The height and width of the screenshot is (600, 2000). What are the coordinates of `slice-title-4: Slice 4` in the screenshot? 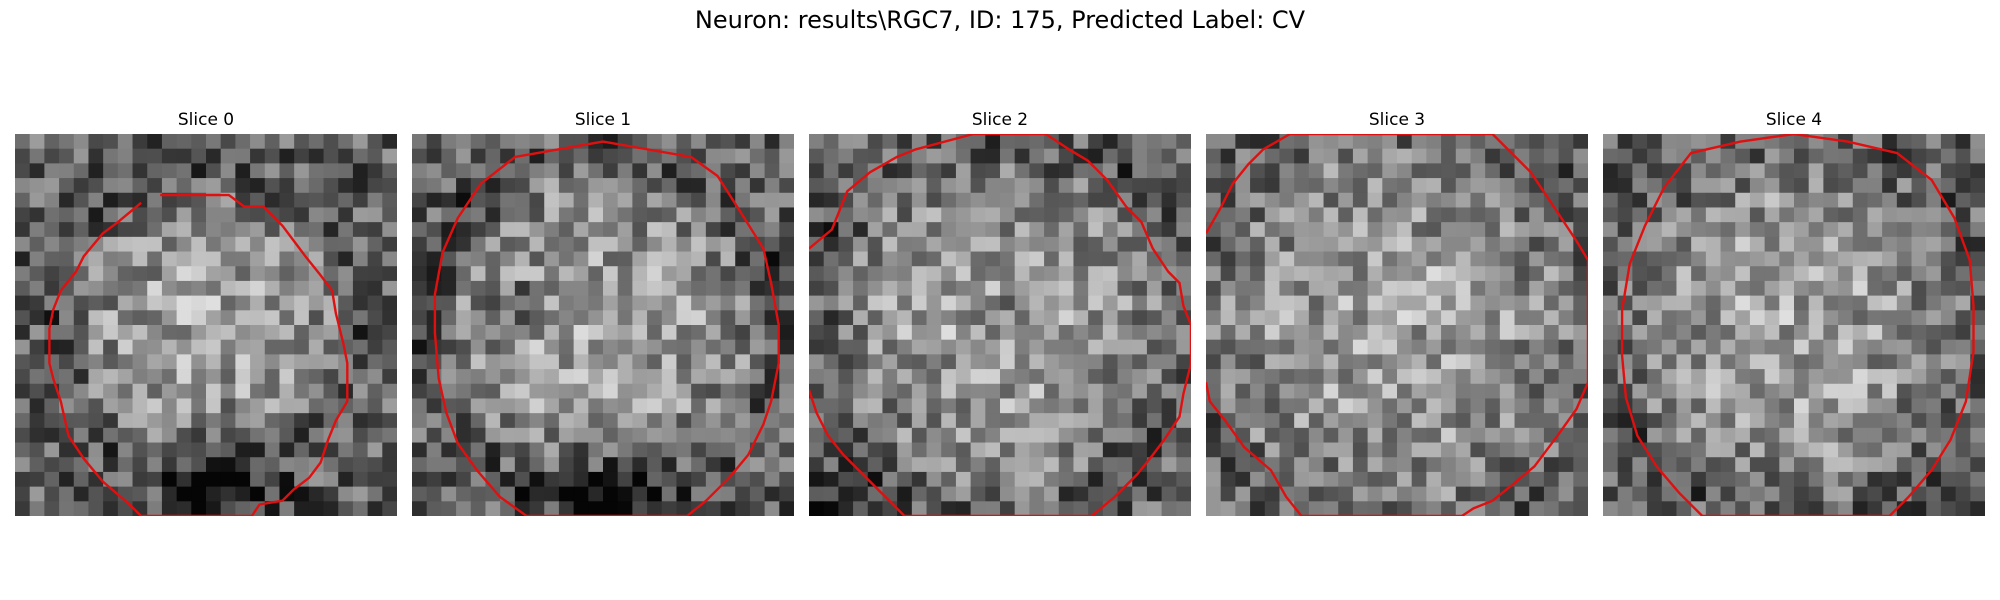 It's located at (1794, 120).